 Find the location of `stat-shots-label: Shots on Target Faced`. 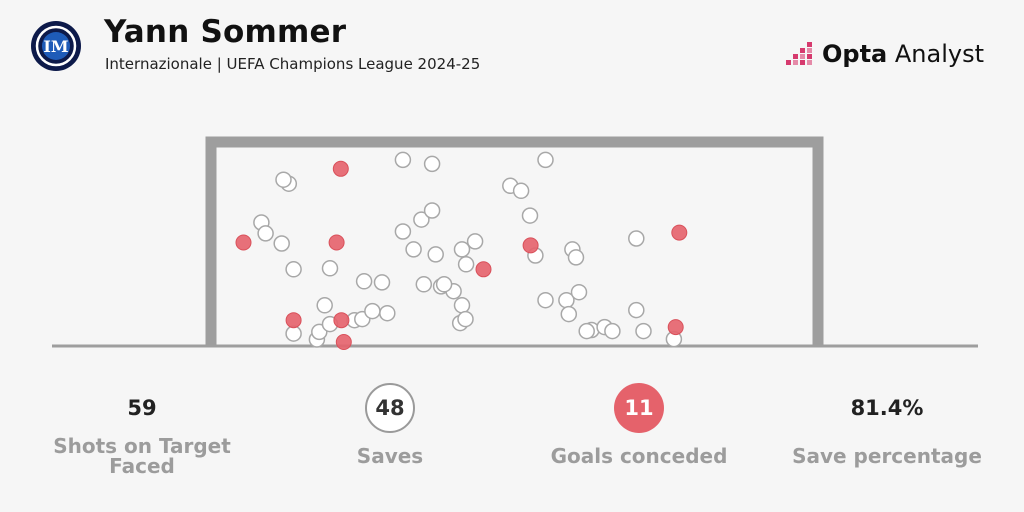

stat-shots-label: Shots on Target Faced is located at coordinates (142, 456).